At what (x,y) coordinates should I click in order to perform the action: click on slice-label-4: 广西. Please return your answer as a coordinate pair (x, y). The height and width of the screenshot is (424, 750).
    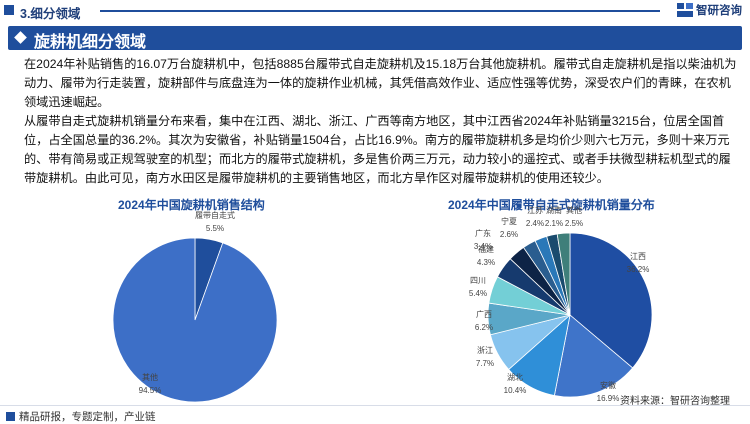
    Looking at the image, I should click on (484, 314).